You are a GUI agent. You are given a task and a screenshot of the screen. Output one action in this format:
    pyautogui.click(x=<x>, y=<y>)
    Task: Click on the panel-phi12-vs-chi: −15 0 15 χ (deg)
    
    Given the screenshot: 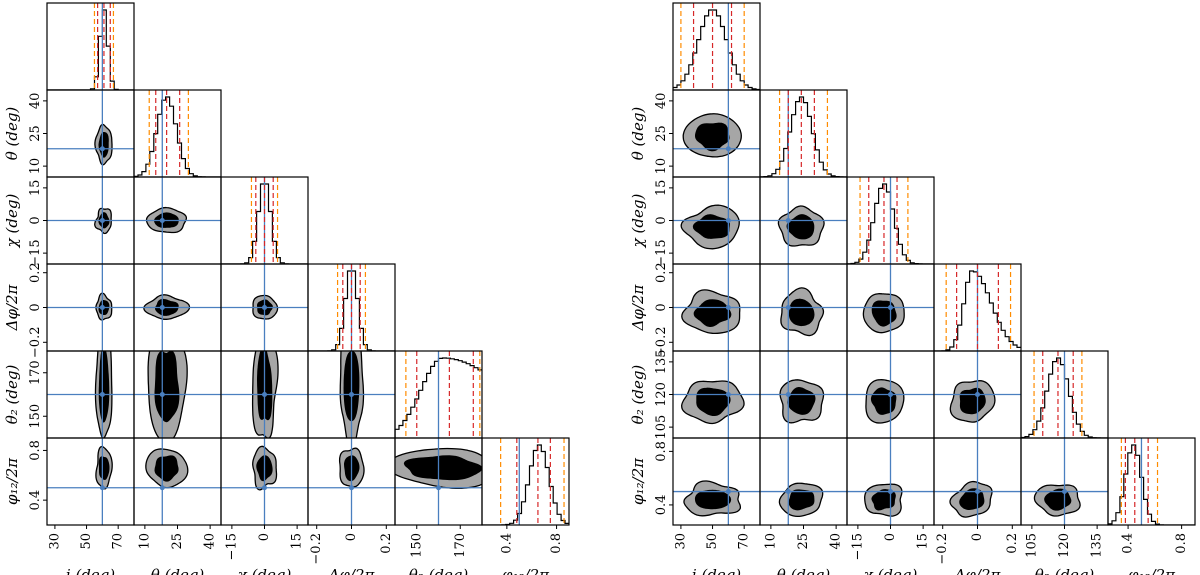 What is the action you would take?
    pyautogui.click(x=264, y=506)
    